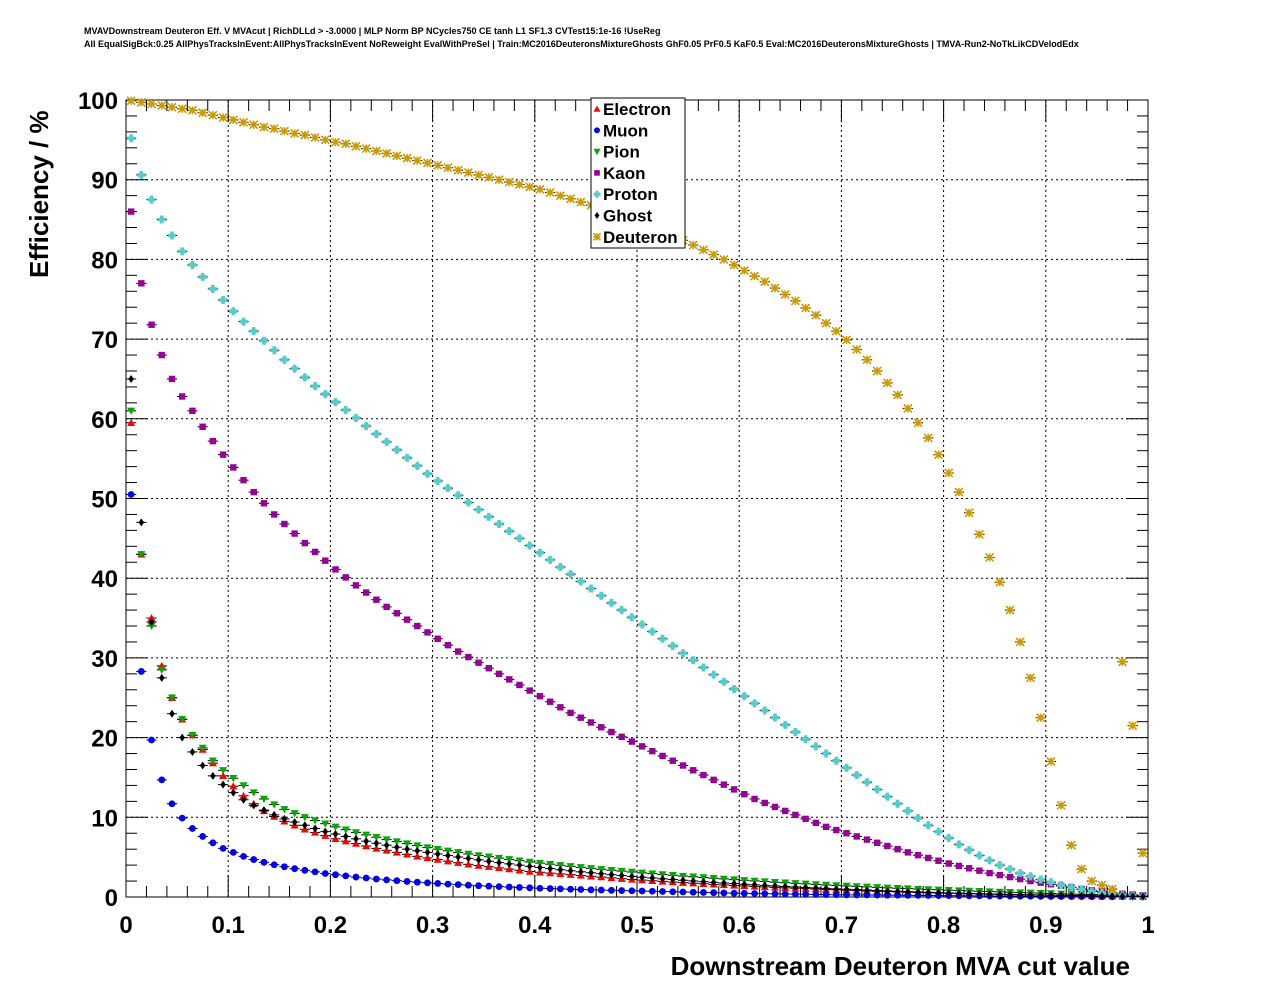 This screenshot has height=996, width=1276. Describe the element at coordinates (535, 925) in the screenshot. I see `x-tick-label: 0.4` at that location.